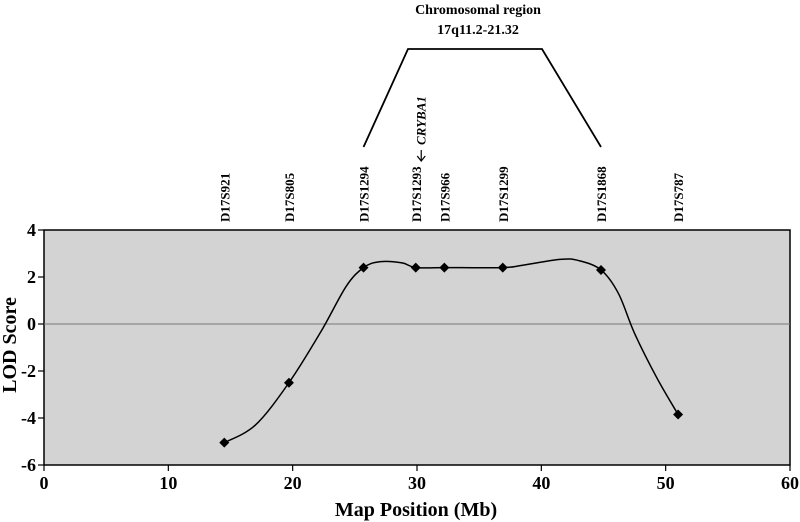 The width and height of the screenshot is (800, 522). Describe the element at coordinates (364, 194) in the screenshot. I see `marker-label-d17s1294: D17S1294` at that location.